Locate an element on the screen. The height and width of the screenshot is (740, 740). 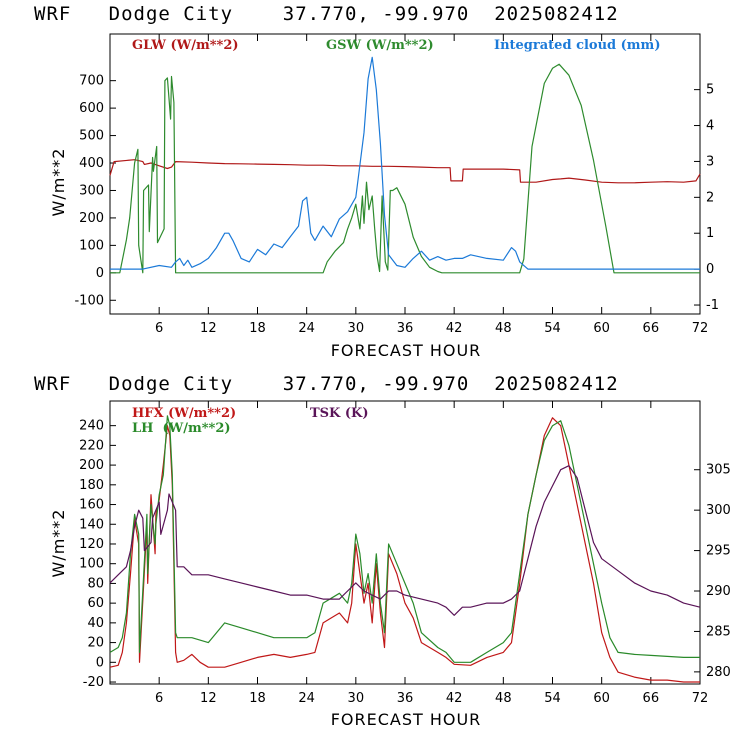
series-line-glw is located at coordinates (405, 171).